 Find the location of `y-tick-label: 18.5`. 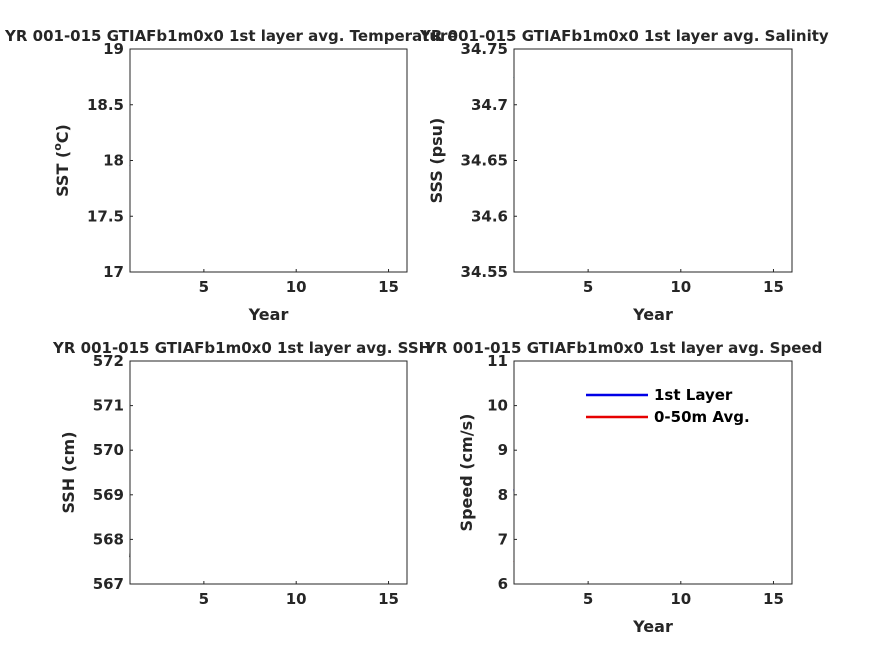

y-tick-label: 18.5 is located at coordinates (105, 105).